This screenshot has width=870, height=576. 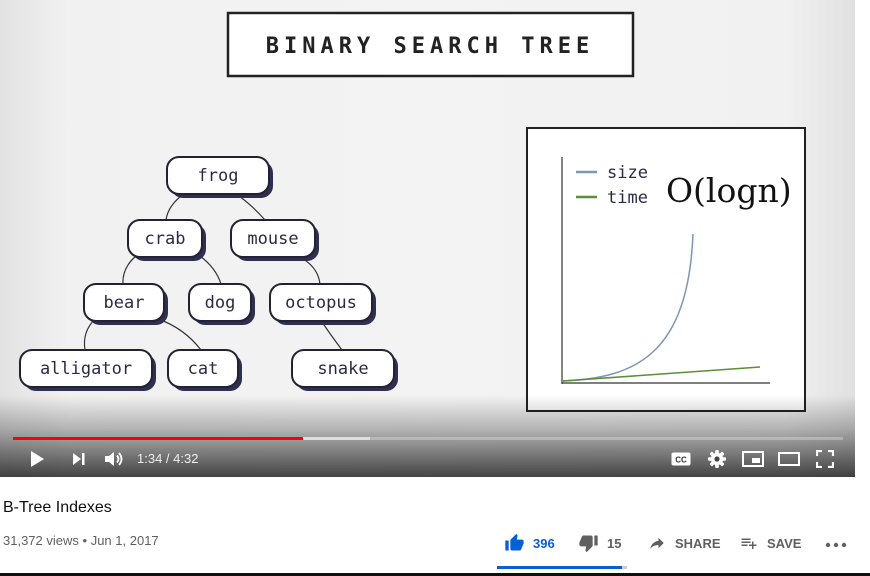 I want to click on settings-gear-icon, so click(x=717, y=459).